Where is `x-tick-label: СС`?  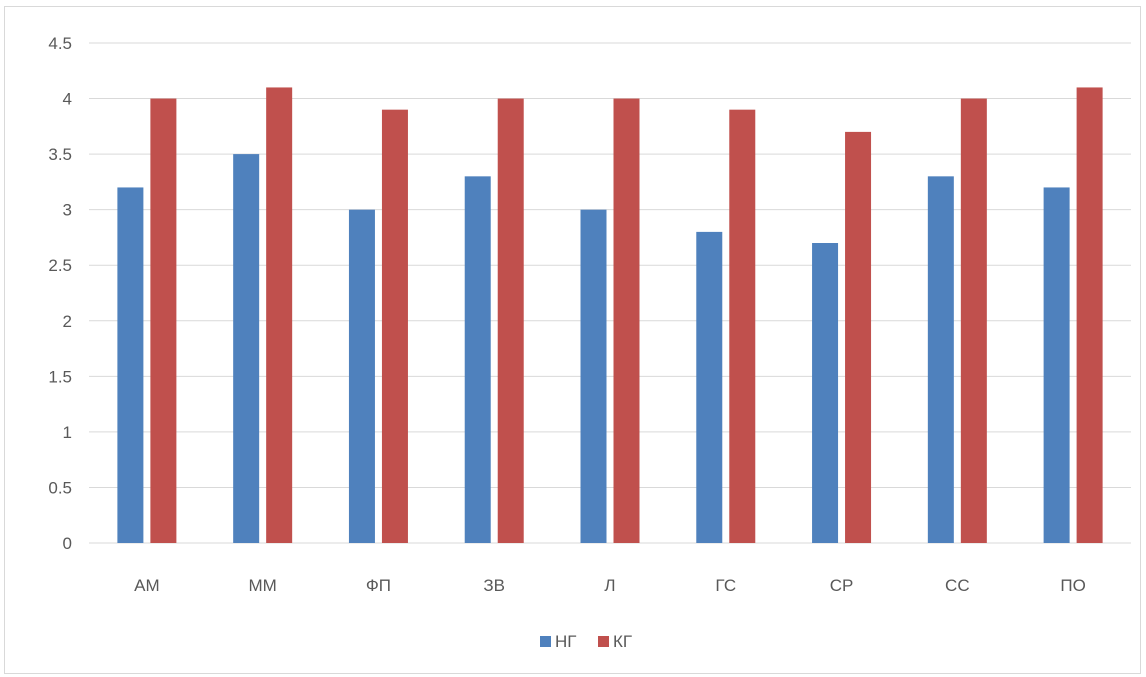
x-tick-label: СС is located at coordinates (957, 585).